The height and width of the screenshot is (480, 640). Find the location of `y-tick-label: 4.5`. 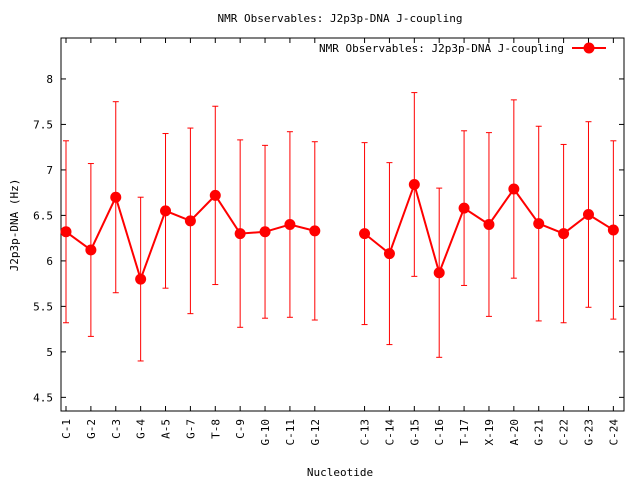

y-tick-label: 4.5 is located at coordinates (43, 397).